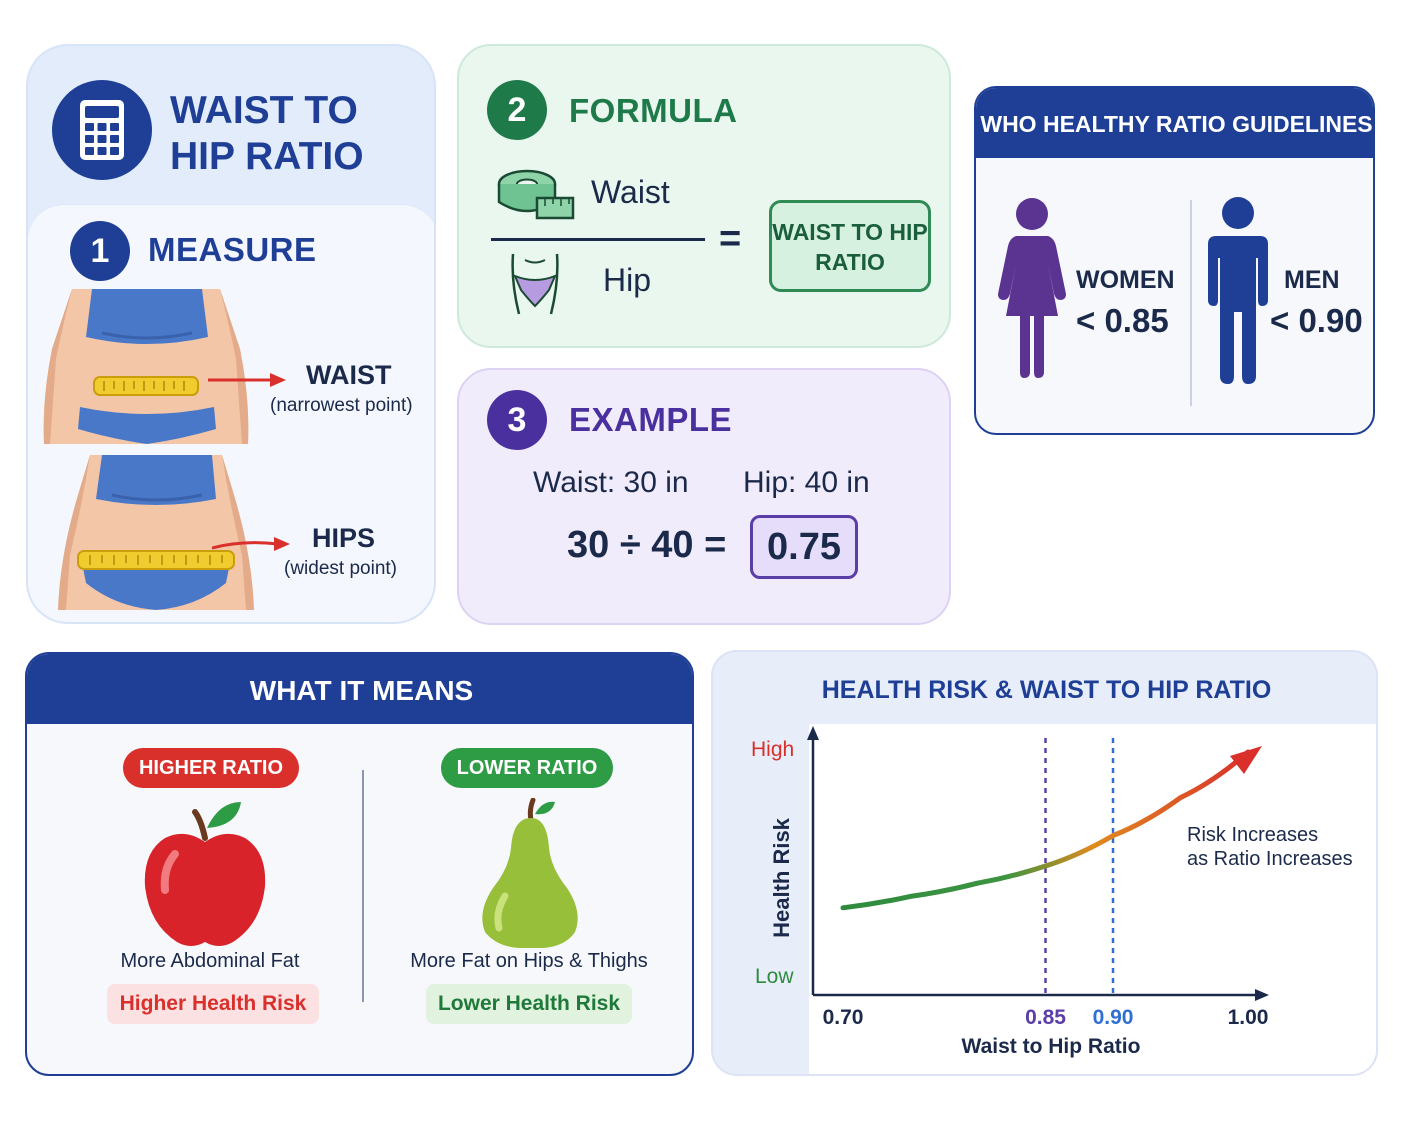 The height and width of the screenshot is (1121, 1402). What do you see at coordinates (850, 262) in the screenshot?
I see `formula-result-line2: RATIO` at bounding box center [850, 262].